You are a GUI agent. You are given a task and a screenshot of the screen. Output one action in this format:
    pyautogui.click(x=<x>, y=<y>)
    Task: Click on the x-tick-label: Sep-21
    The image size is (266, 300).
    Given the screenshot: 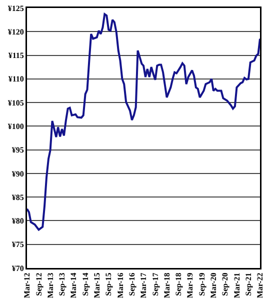 What is the action you would take?
    pyautogui.click(x=249, y=284)
    